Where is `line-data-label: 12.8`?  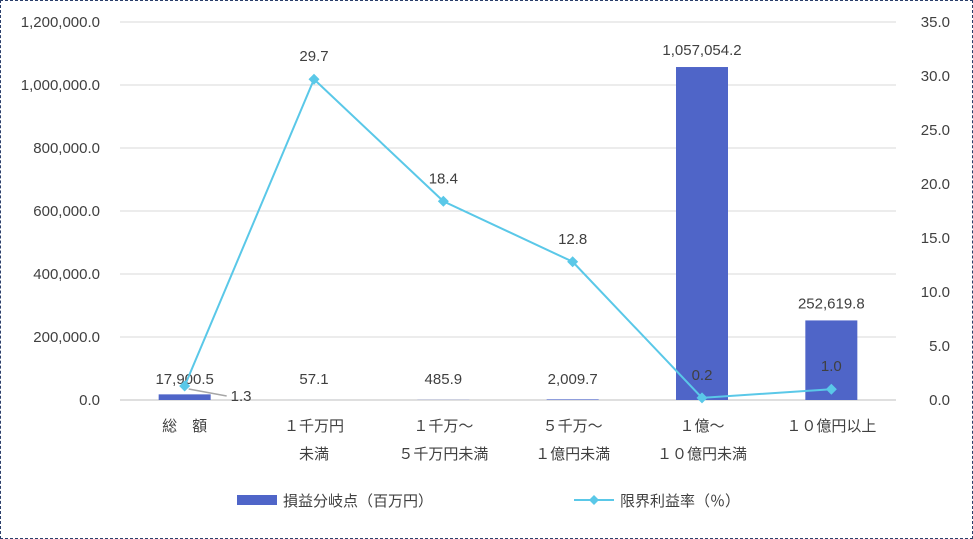 line-data-label: 12.8 is located at coordinates (572, 239).